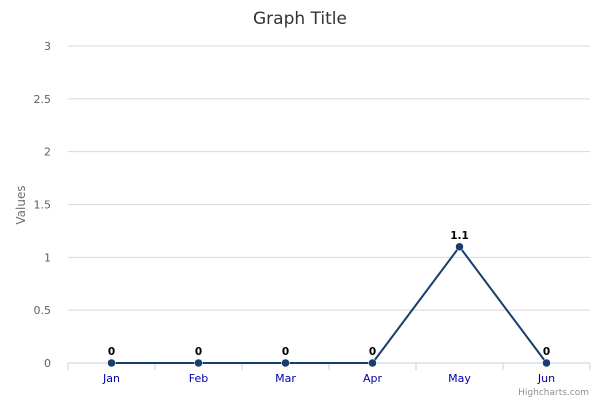 The image size is (600, 400). I want to click on x-axis-ticks: Jan Feb Mar Apr May Jun, so click(329, 374).